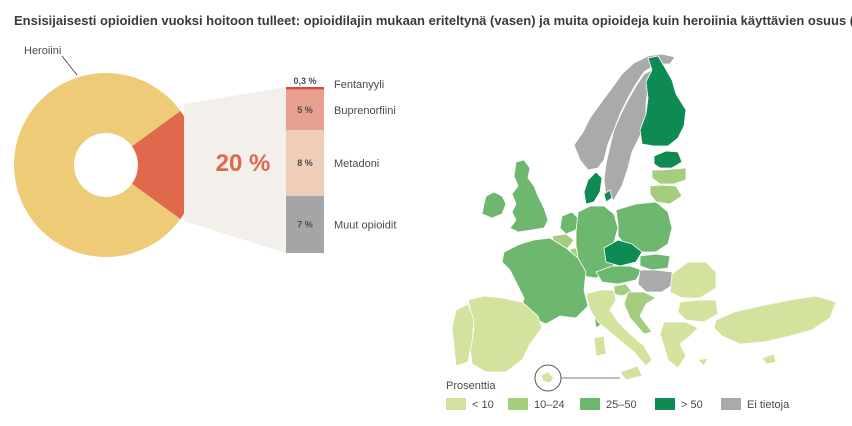  I want to click on map-region-poland, so click(644, 227).